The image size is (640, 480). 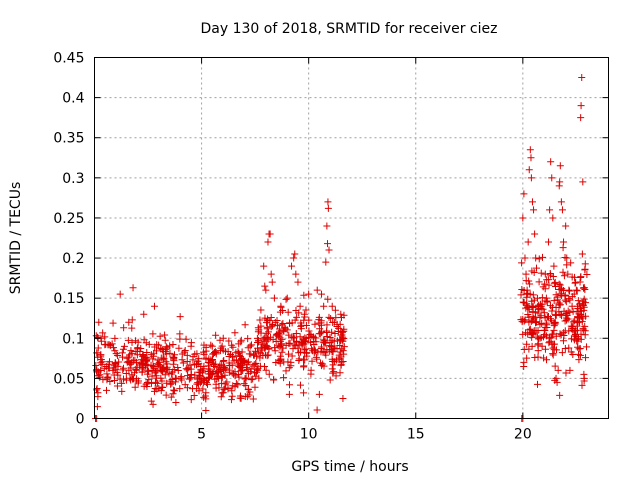 I want to click on y-tick-label: 0.1, so click(x=73, y=339).